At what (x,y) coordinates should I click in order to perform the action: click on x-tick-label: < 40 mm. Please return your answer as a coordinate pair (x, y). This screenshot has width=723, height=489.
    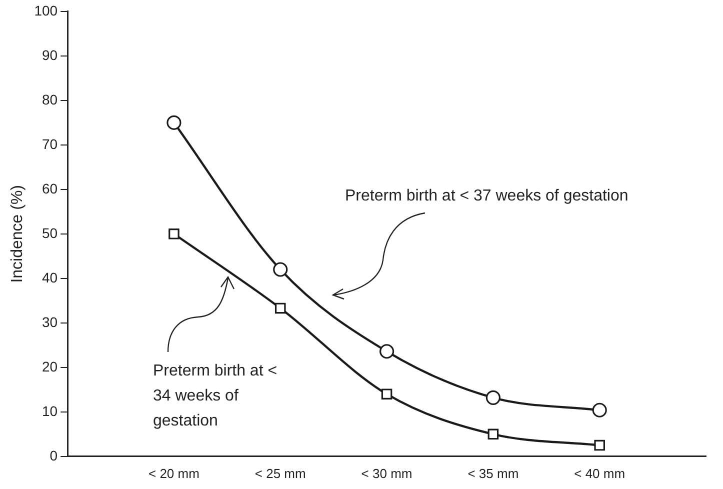
    Looking at the image, I should click on (600, 473).